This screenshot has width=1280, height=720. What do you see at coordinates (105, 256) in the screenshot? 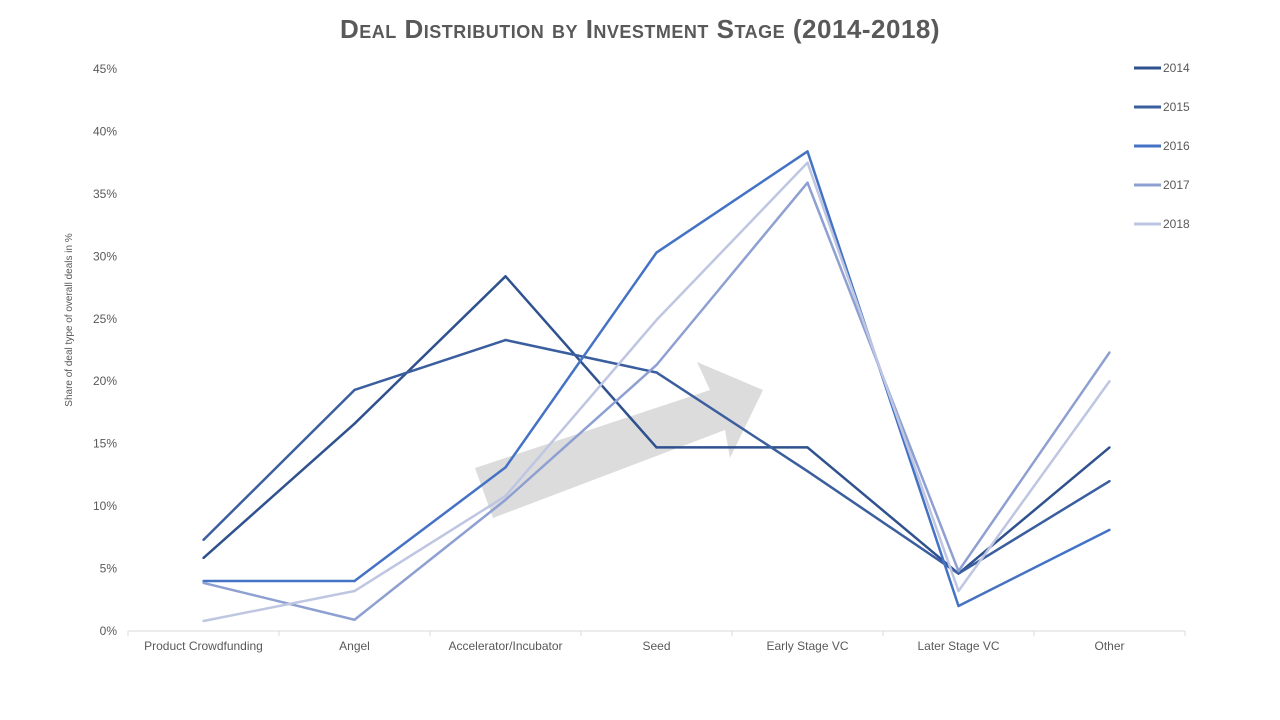
I see `y-tick-label: 30%` at bounding box center [105, 256].